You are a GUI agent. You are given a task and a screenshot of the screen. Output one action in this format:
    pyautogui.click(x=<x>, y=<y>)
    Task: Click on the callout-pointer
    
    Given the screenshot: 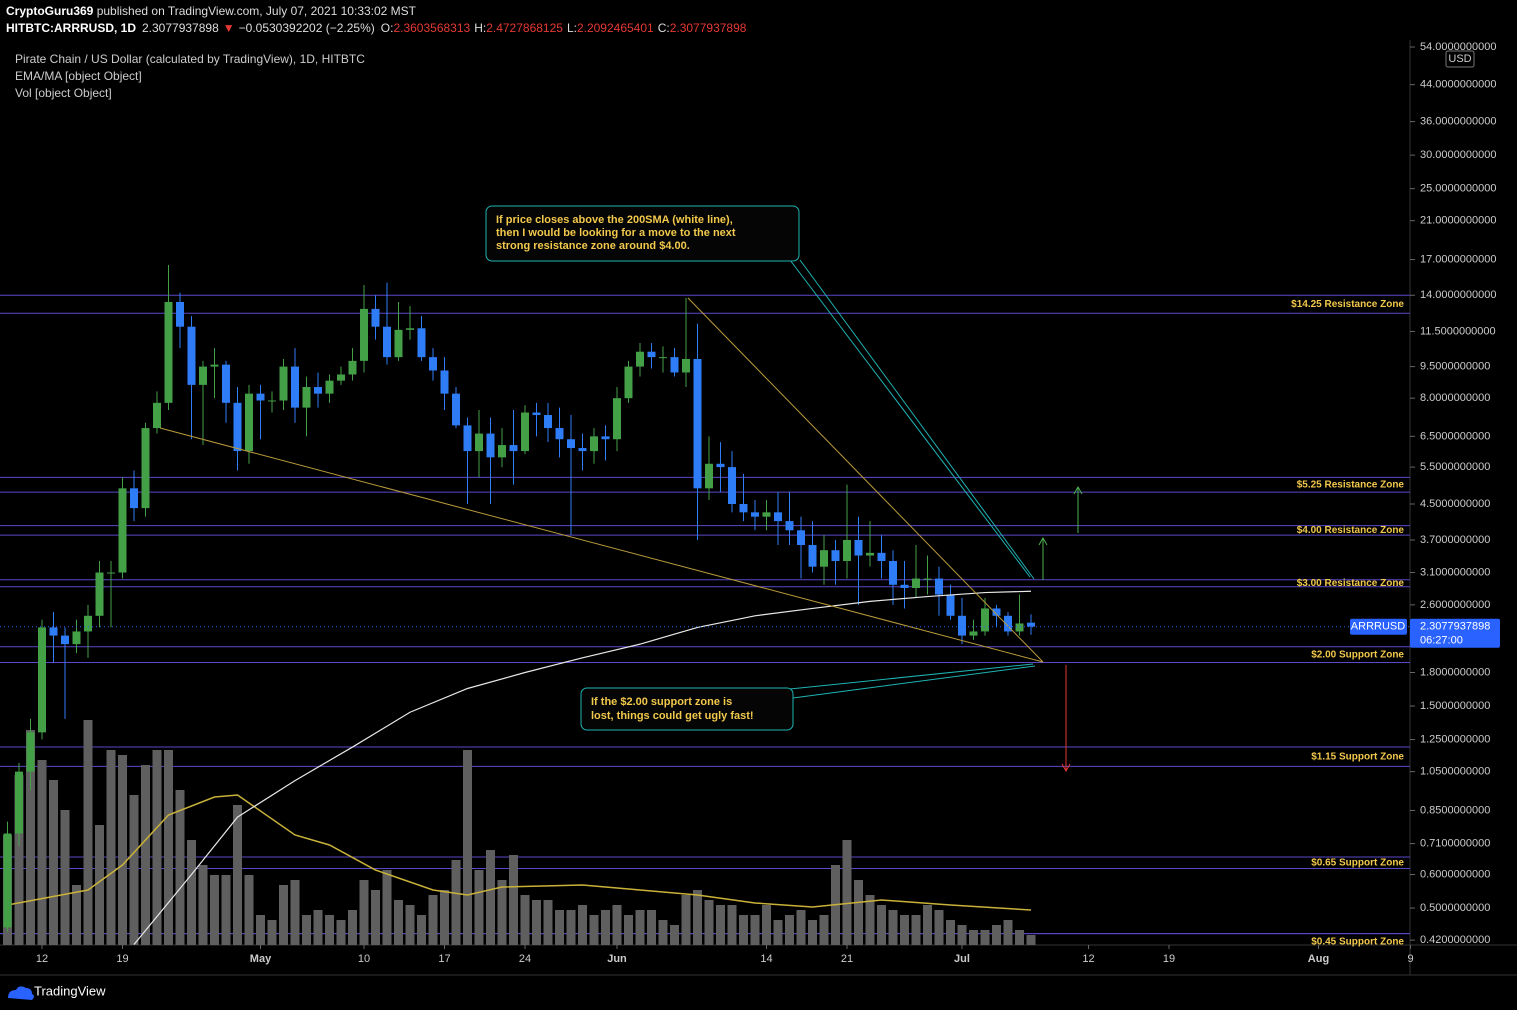 What is the action you would take?
    pyautogui.click(x=910, y=418)
    